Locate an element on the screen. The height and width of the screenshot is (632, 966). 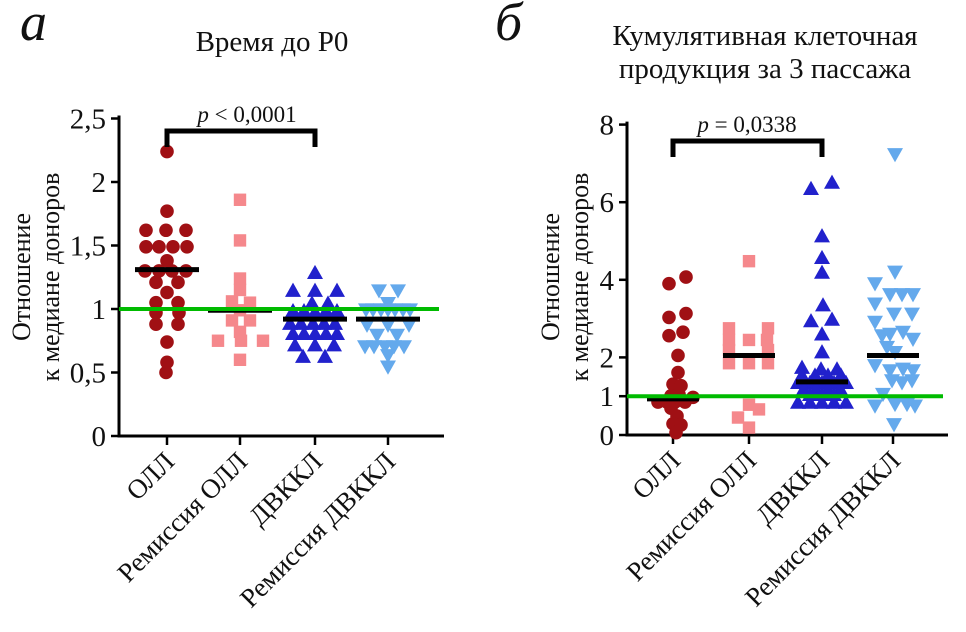
panel-a-letter: а is located at coordinates (33, 26).